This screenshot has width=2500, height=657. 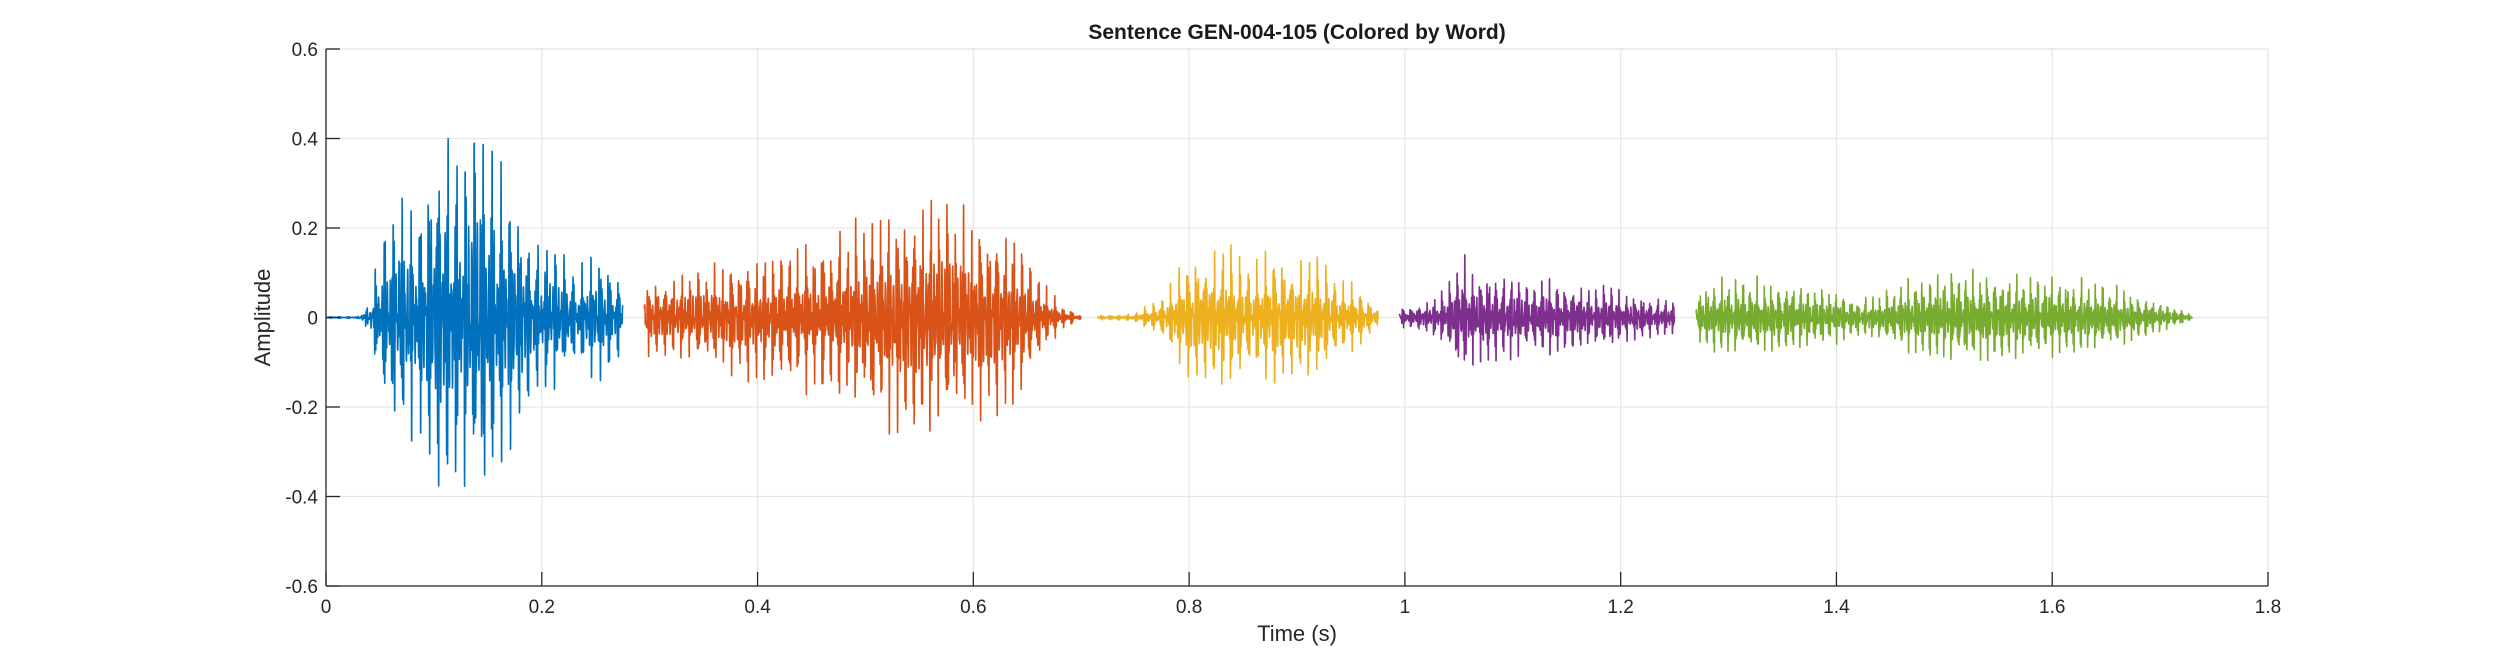 I want to click on y-tick-label-4: 0.2, so click(x=305, y=229).